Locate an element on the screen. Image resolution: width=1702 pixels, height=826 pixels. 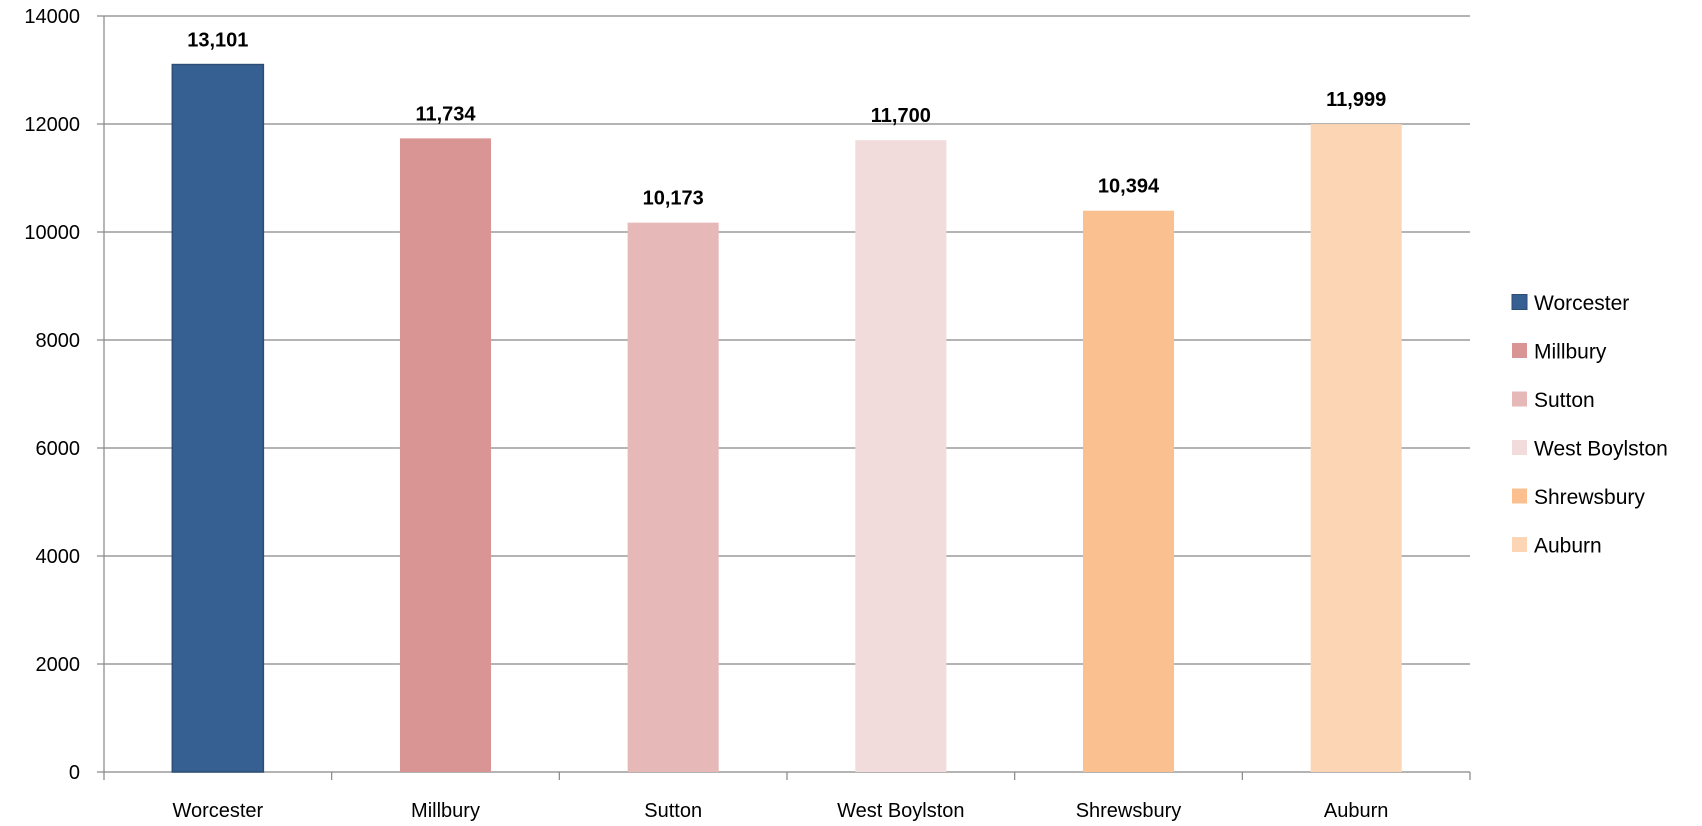
bar-west-boylston is located at coordinates (901, 456).